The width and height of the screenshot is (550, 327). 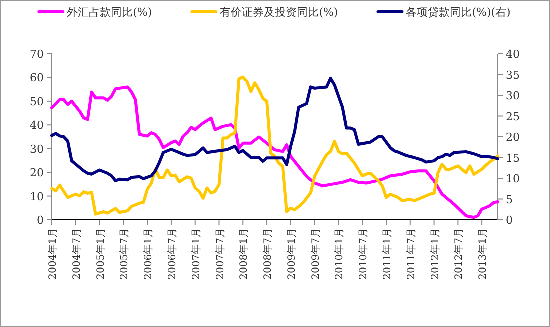 What do you see at coordinates (76, 254) in the screenshot?
I see `x-tick-label: 2004年7月` at bounding box center [76, 254].